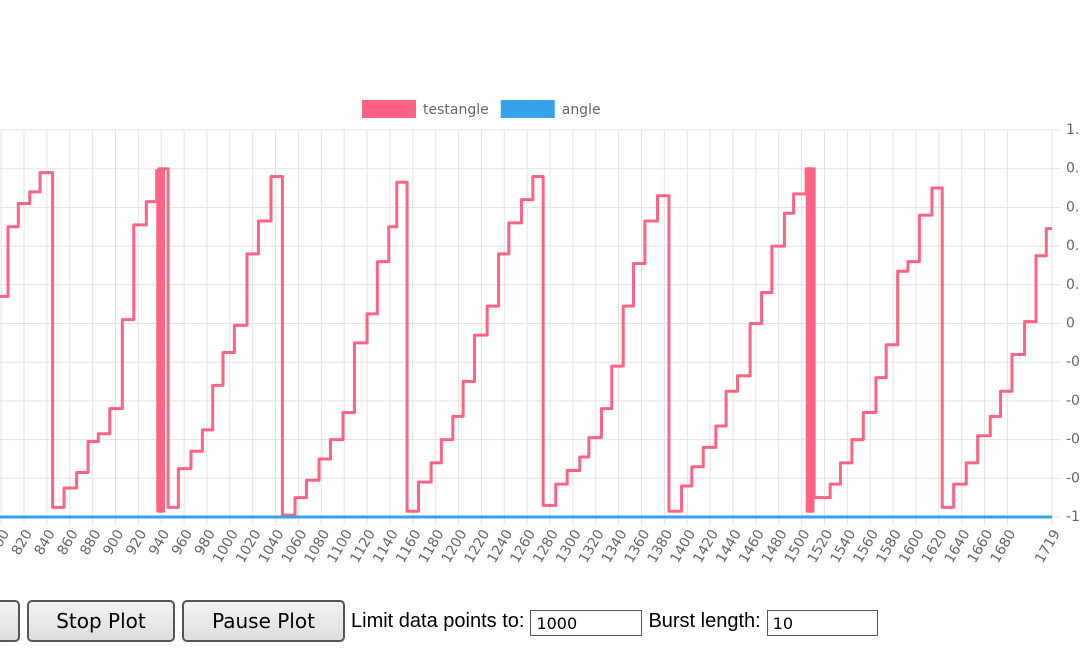 This screenshot has height=660, width=1080. Describe the element at coordinates (45, 542) in the screenshot. I see `x-tick-label: 840` at that location.